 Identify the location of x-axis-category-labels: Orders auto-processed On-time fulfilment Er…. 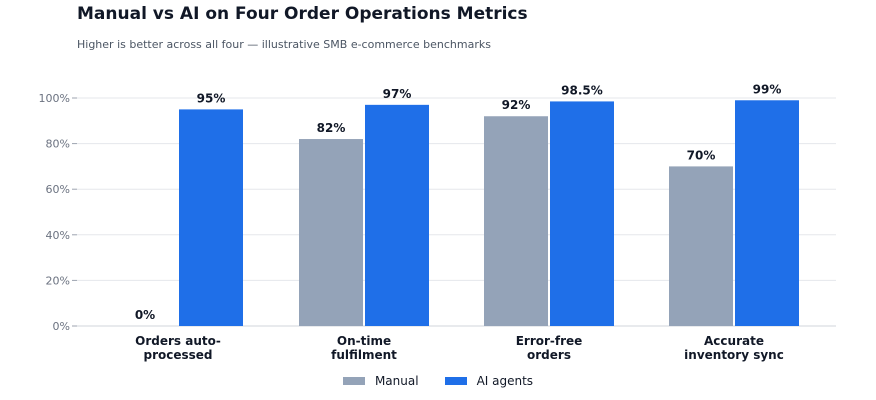
(459, 348).